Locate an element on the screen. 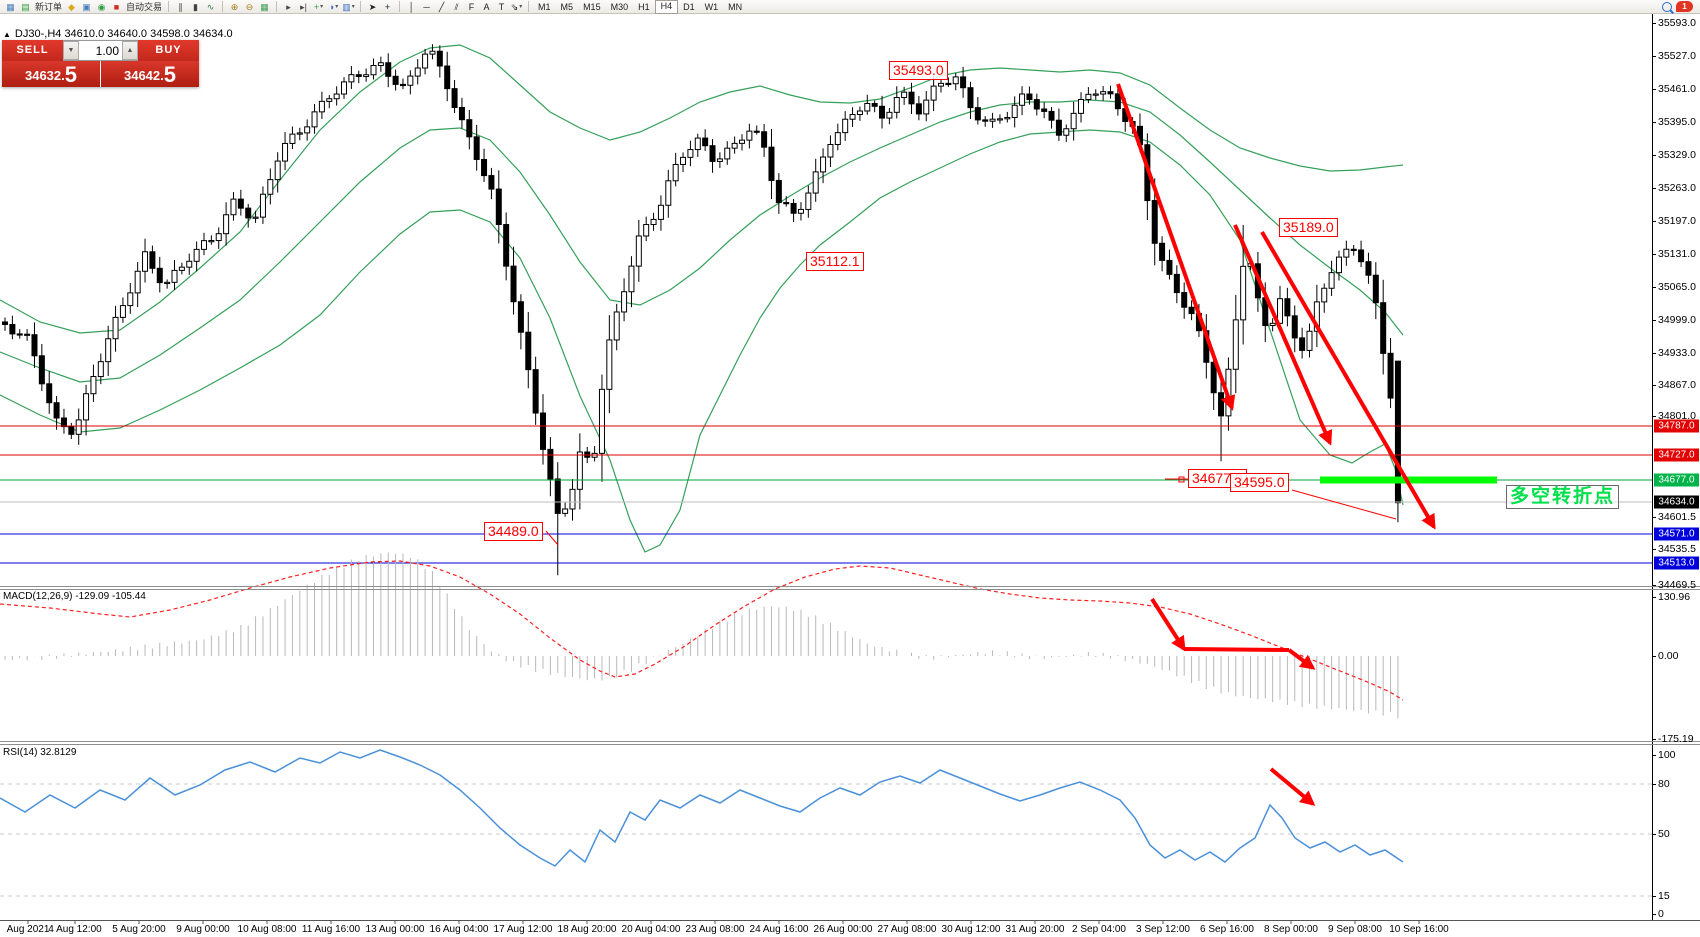  zoom-in-icon: ⊕ is located at coordinates (234, 6).